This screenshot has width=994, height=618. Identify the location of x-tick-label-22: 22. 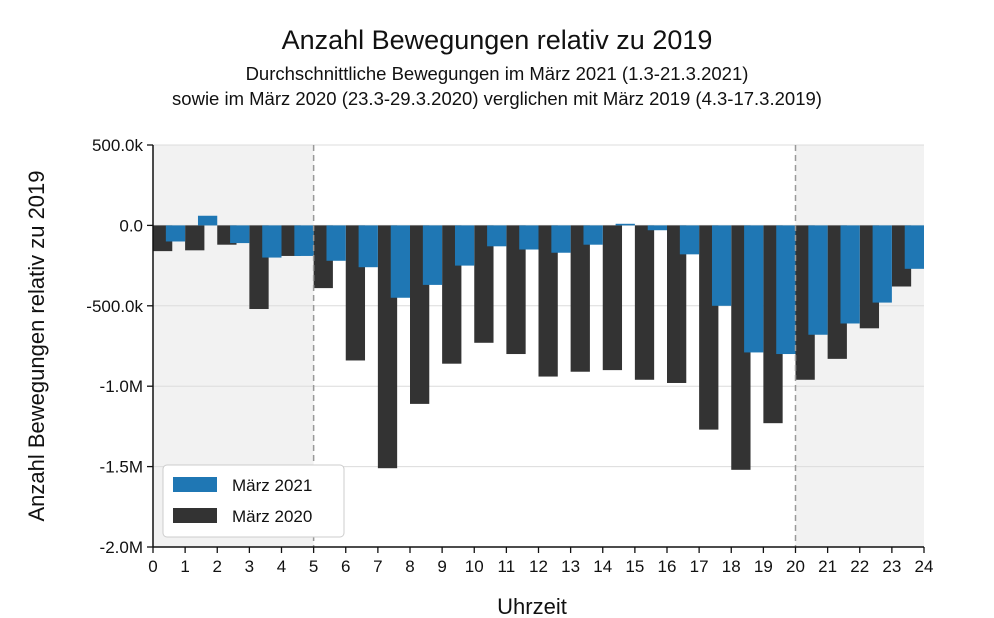
(859, 566).